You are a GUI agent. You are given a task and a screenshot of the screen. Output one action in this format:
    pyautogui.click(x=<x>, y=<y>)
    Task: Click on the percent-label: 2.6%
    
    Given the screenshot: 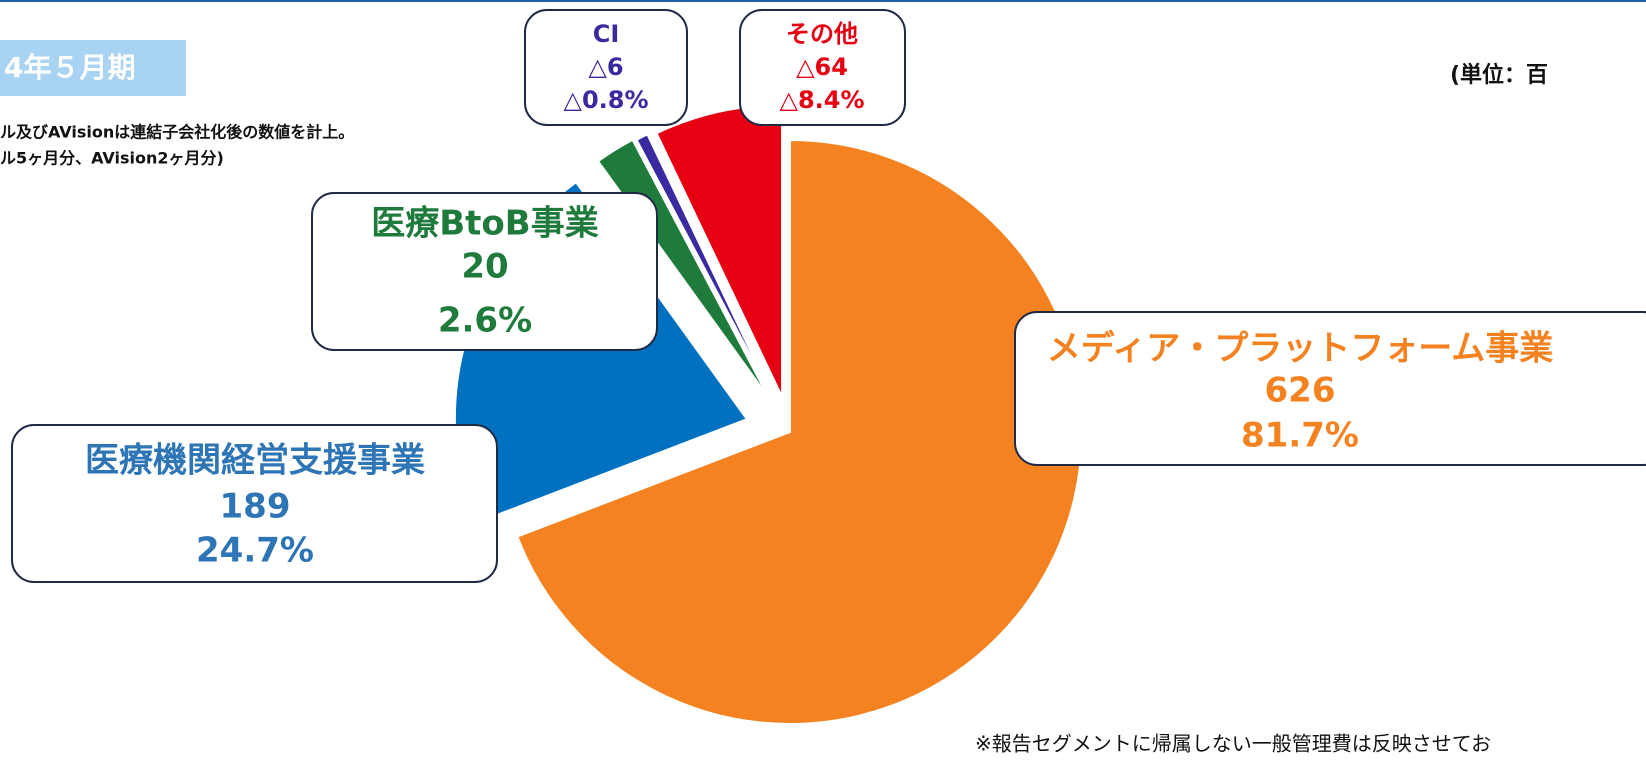 What is the action you would take?
    pyautogui.click(x=485, y=321)
    